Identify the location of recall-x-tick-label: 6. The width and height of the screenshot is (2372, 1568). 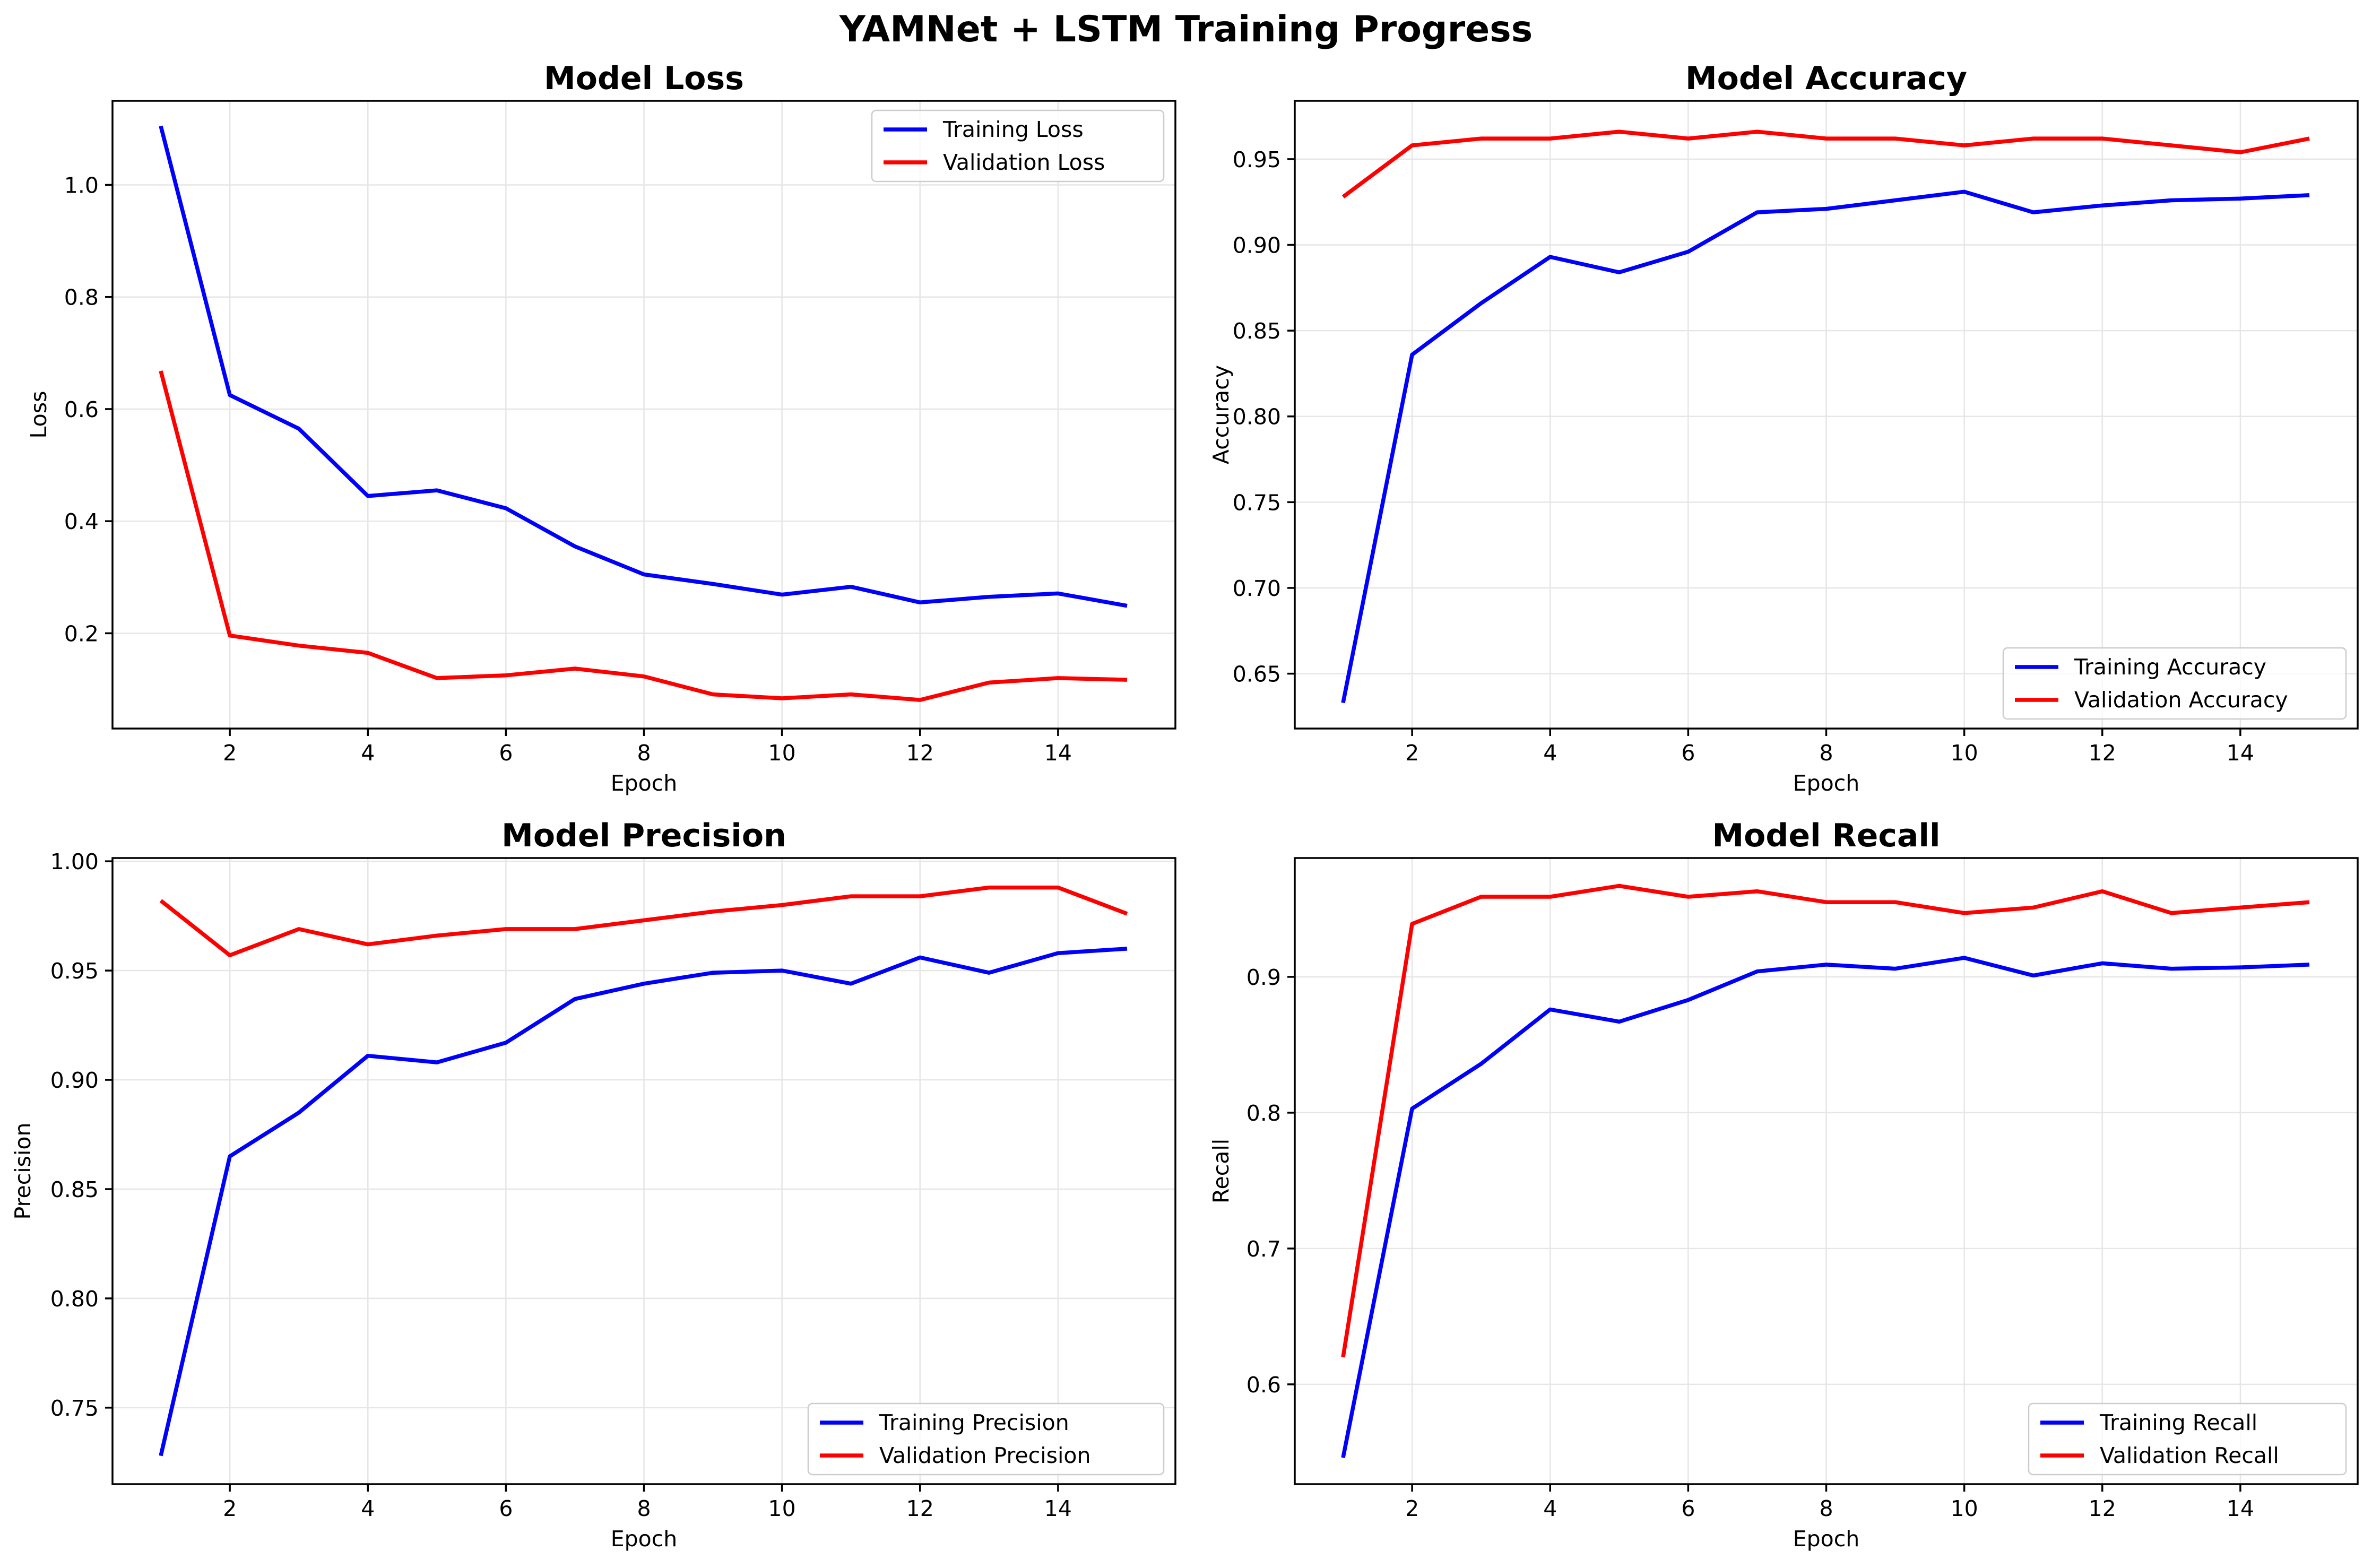
(1688, 1508).